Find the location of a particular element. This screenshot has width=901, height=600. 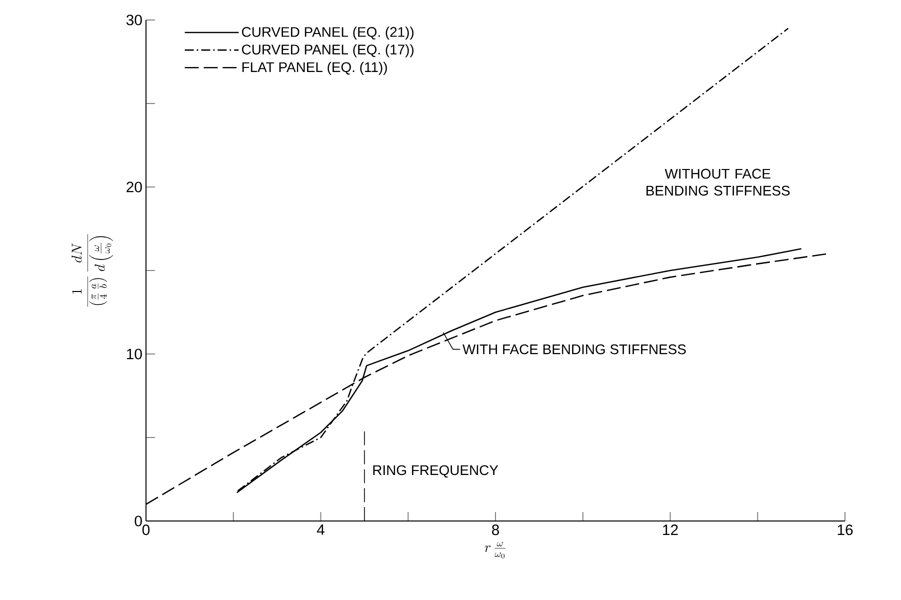

legend-label: CURVED PANEL (EQ. (17)) is located at coordinates (328, 51).